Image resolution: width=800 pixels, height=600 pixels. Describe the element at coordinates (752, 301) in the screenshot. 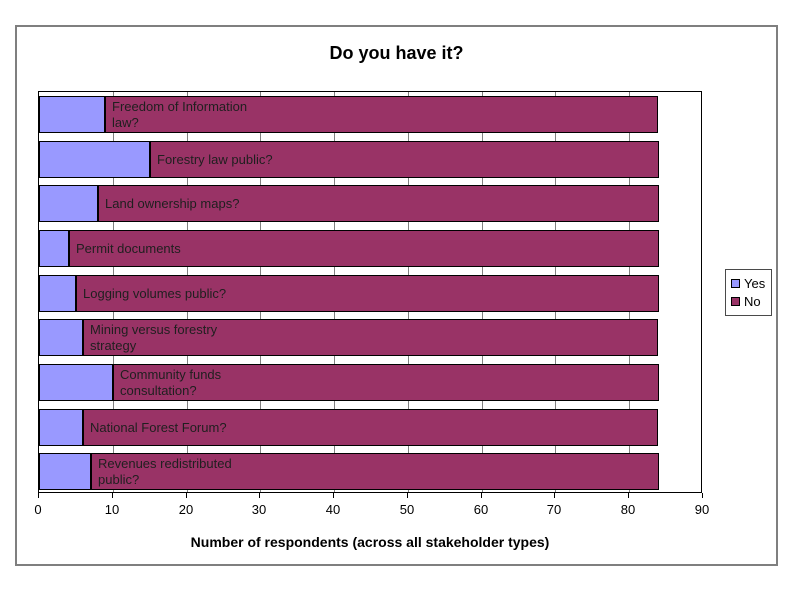

I see `legend-label: No` at that location.